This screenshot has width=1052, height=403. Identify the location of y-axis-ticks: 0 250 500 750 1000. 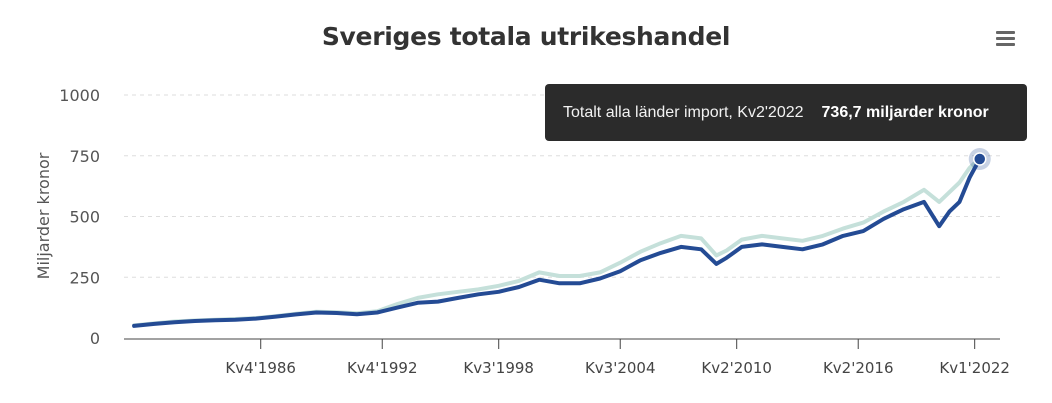
(79, 217).